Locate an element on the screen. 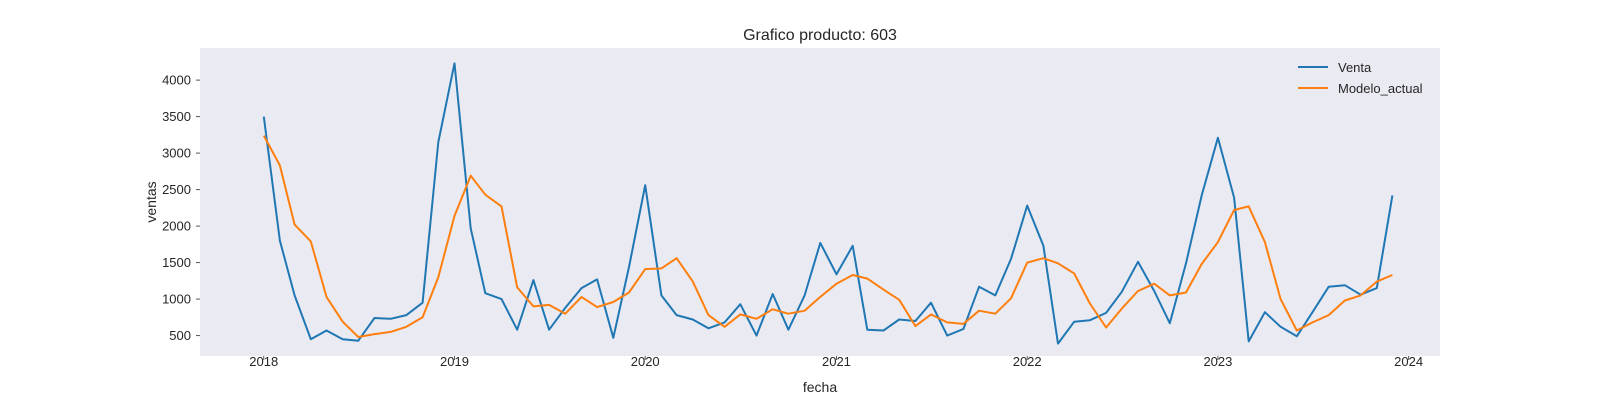 The image size is (1600, 400). legend: Venta Modelo_actual is located at coordinates (1360, 78).